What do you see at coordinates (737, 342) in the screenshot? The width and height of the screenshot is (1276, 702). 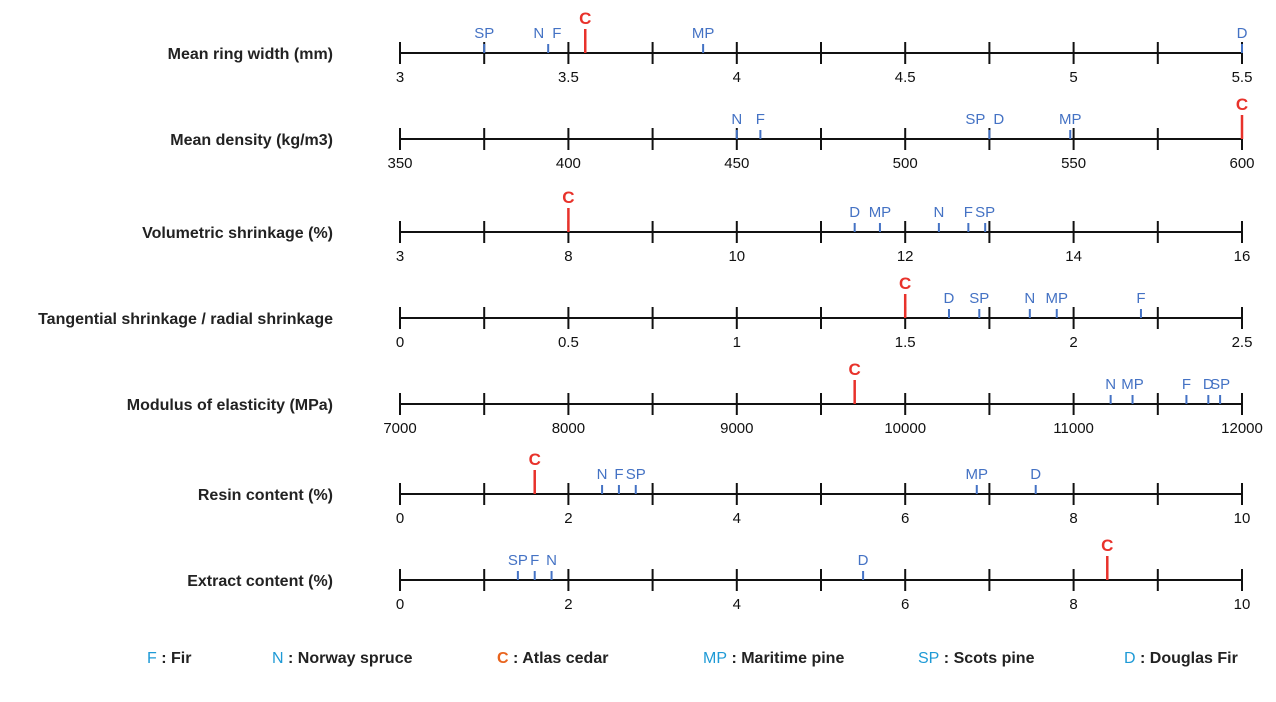 I see `tick-label: 1` at bounding box center [737, 342].